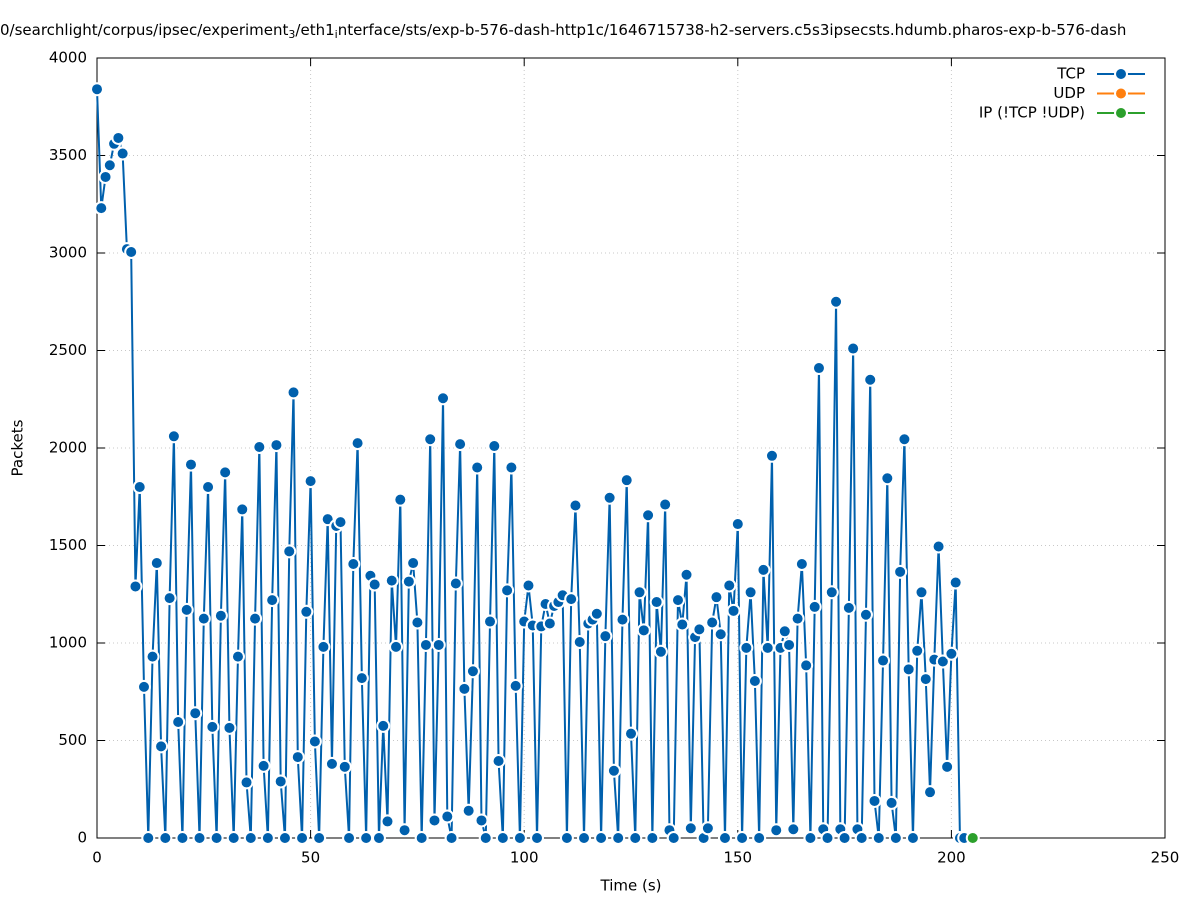 The image size is (1197, 900). Describe the element at coordinates (951, 858) in the screenshot. I see `x-tick-label: 200` at that location.